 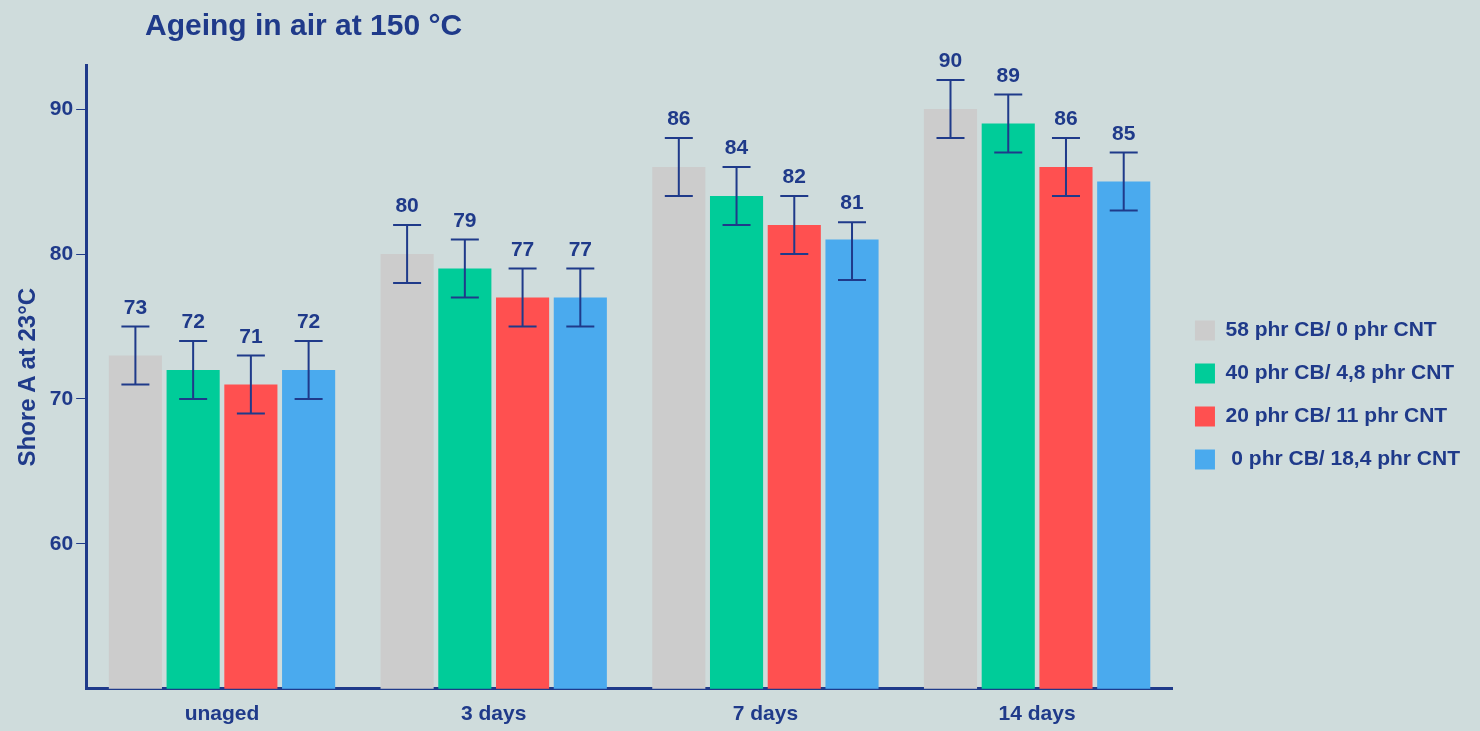 I want to click on data-label: 82, so click(x=794, y=176).